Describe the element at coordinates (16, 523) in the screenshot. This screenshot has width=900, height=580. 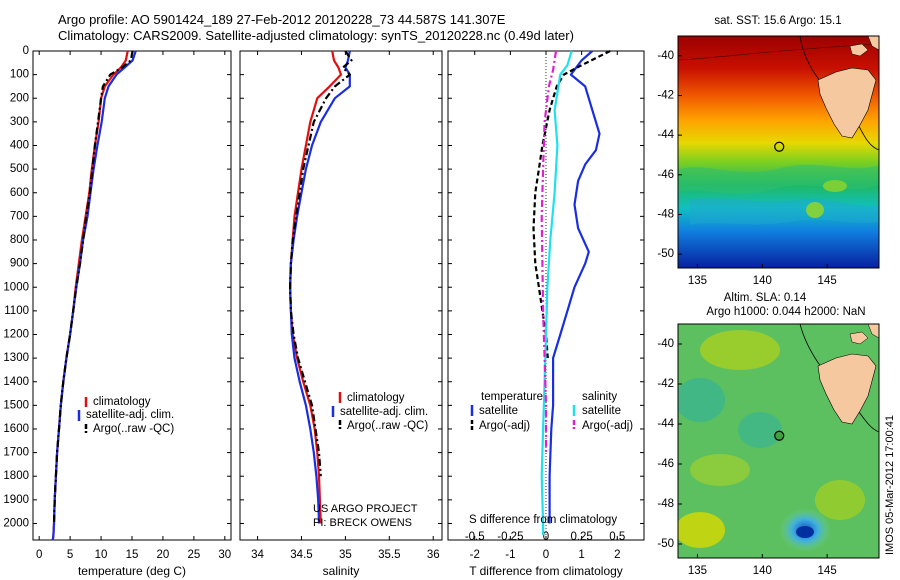
I see `y-tick-label: 2000` at that location.